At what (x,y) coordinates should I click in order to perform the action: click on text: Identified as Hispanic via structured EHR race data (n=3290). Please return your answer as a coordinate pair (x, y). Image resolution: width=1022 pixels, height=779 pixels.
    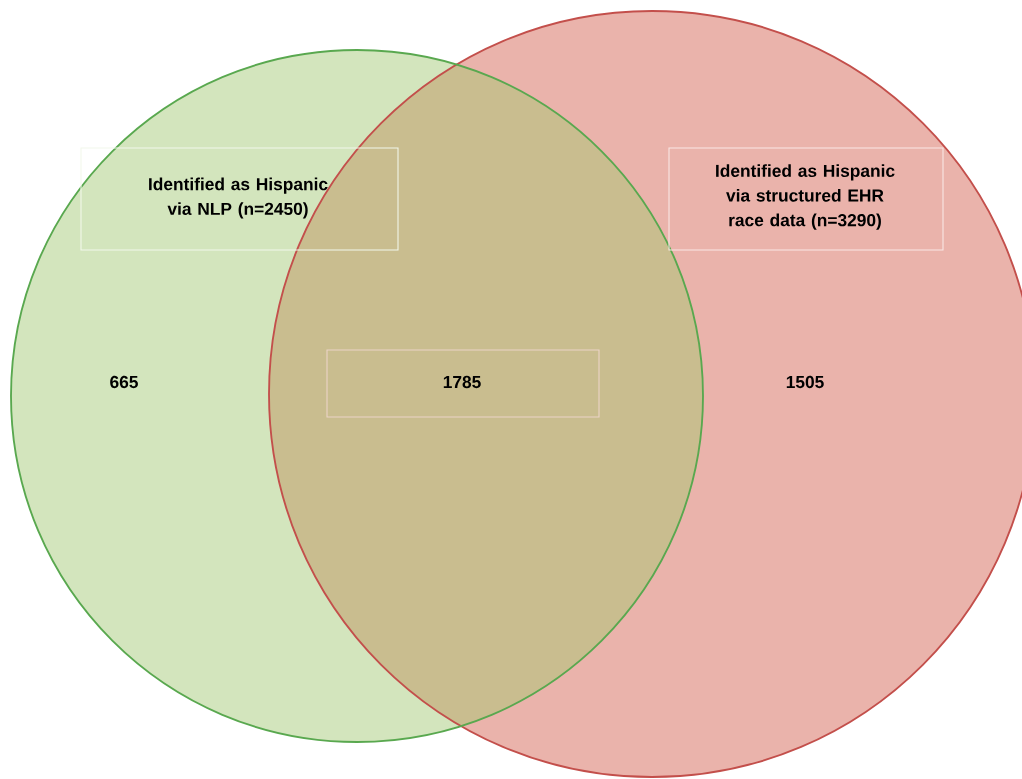
    Looking at the image, I should click on (805, 197).